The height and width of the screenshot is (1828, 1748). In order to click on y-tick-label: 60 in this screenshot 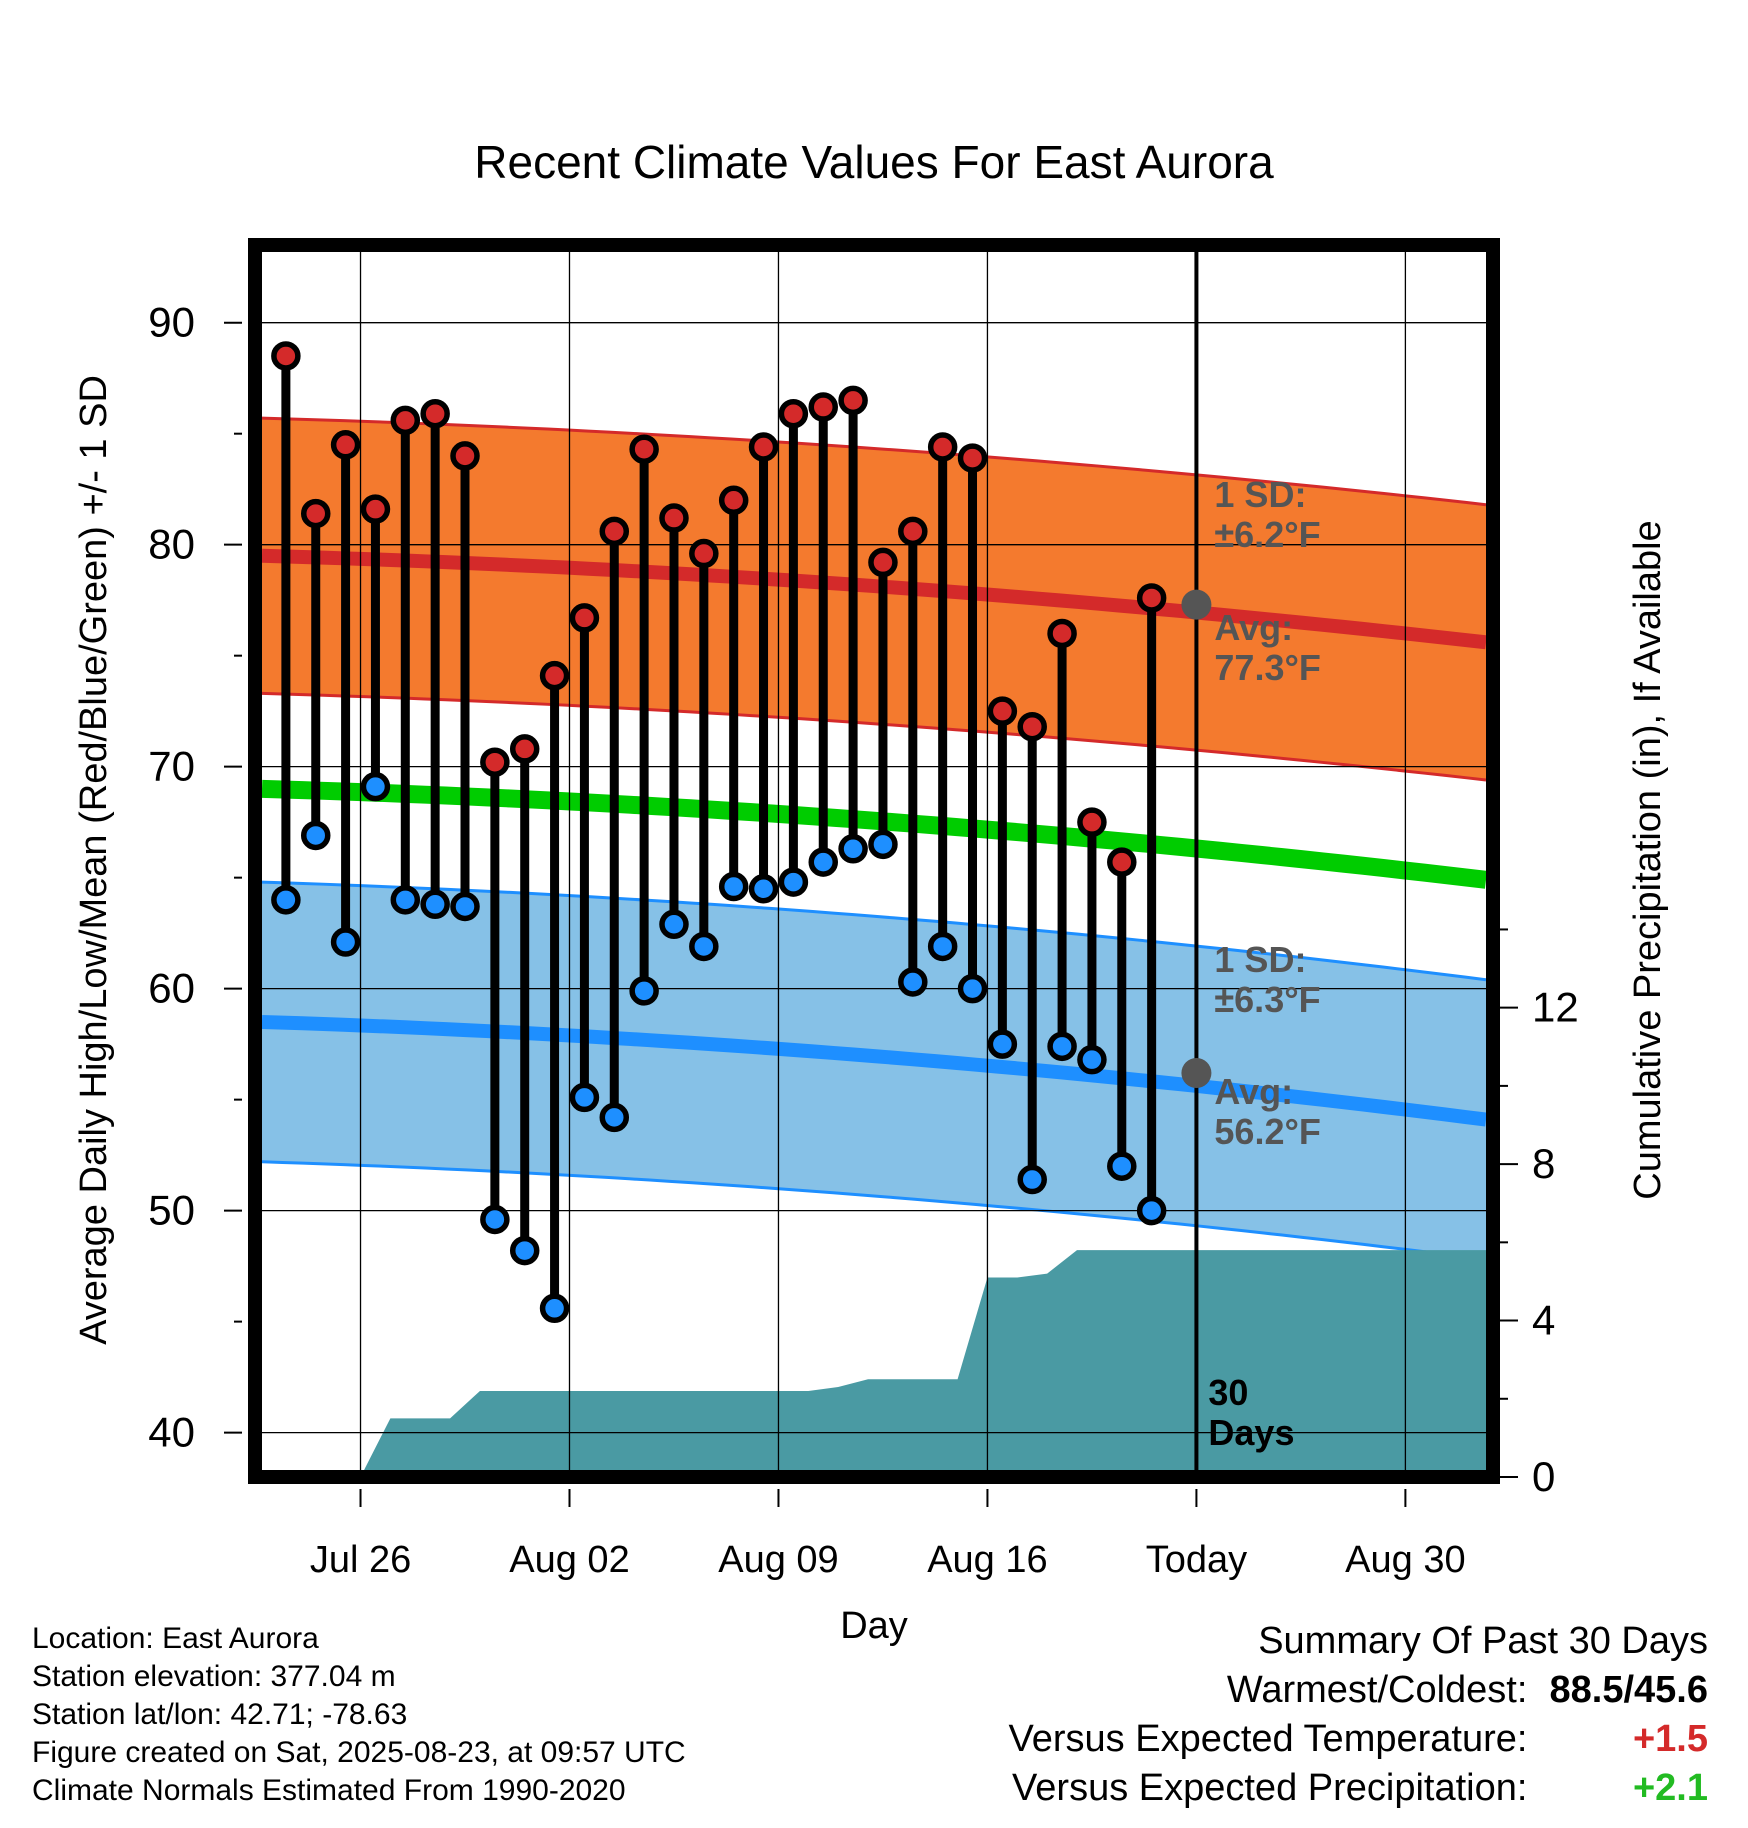, I will do `click(171, 988)`.